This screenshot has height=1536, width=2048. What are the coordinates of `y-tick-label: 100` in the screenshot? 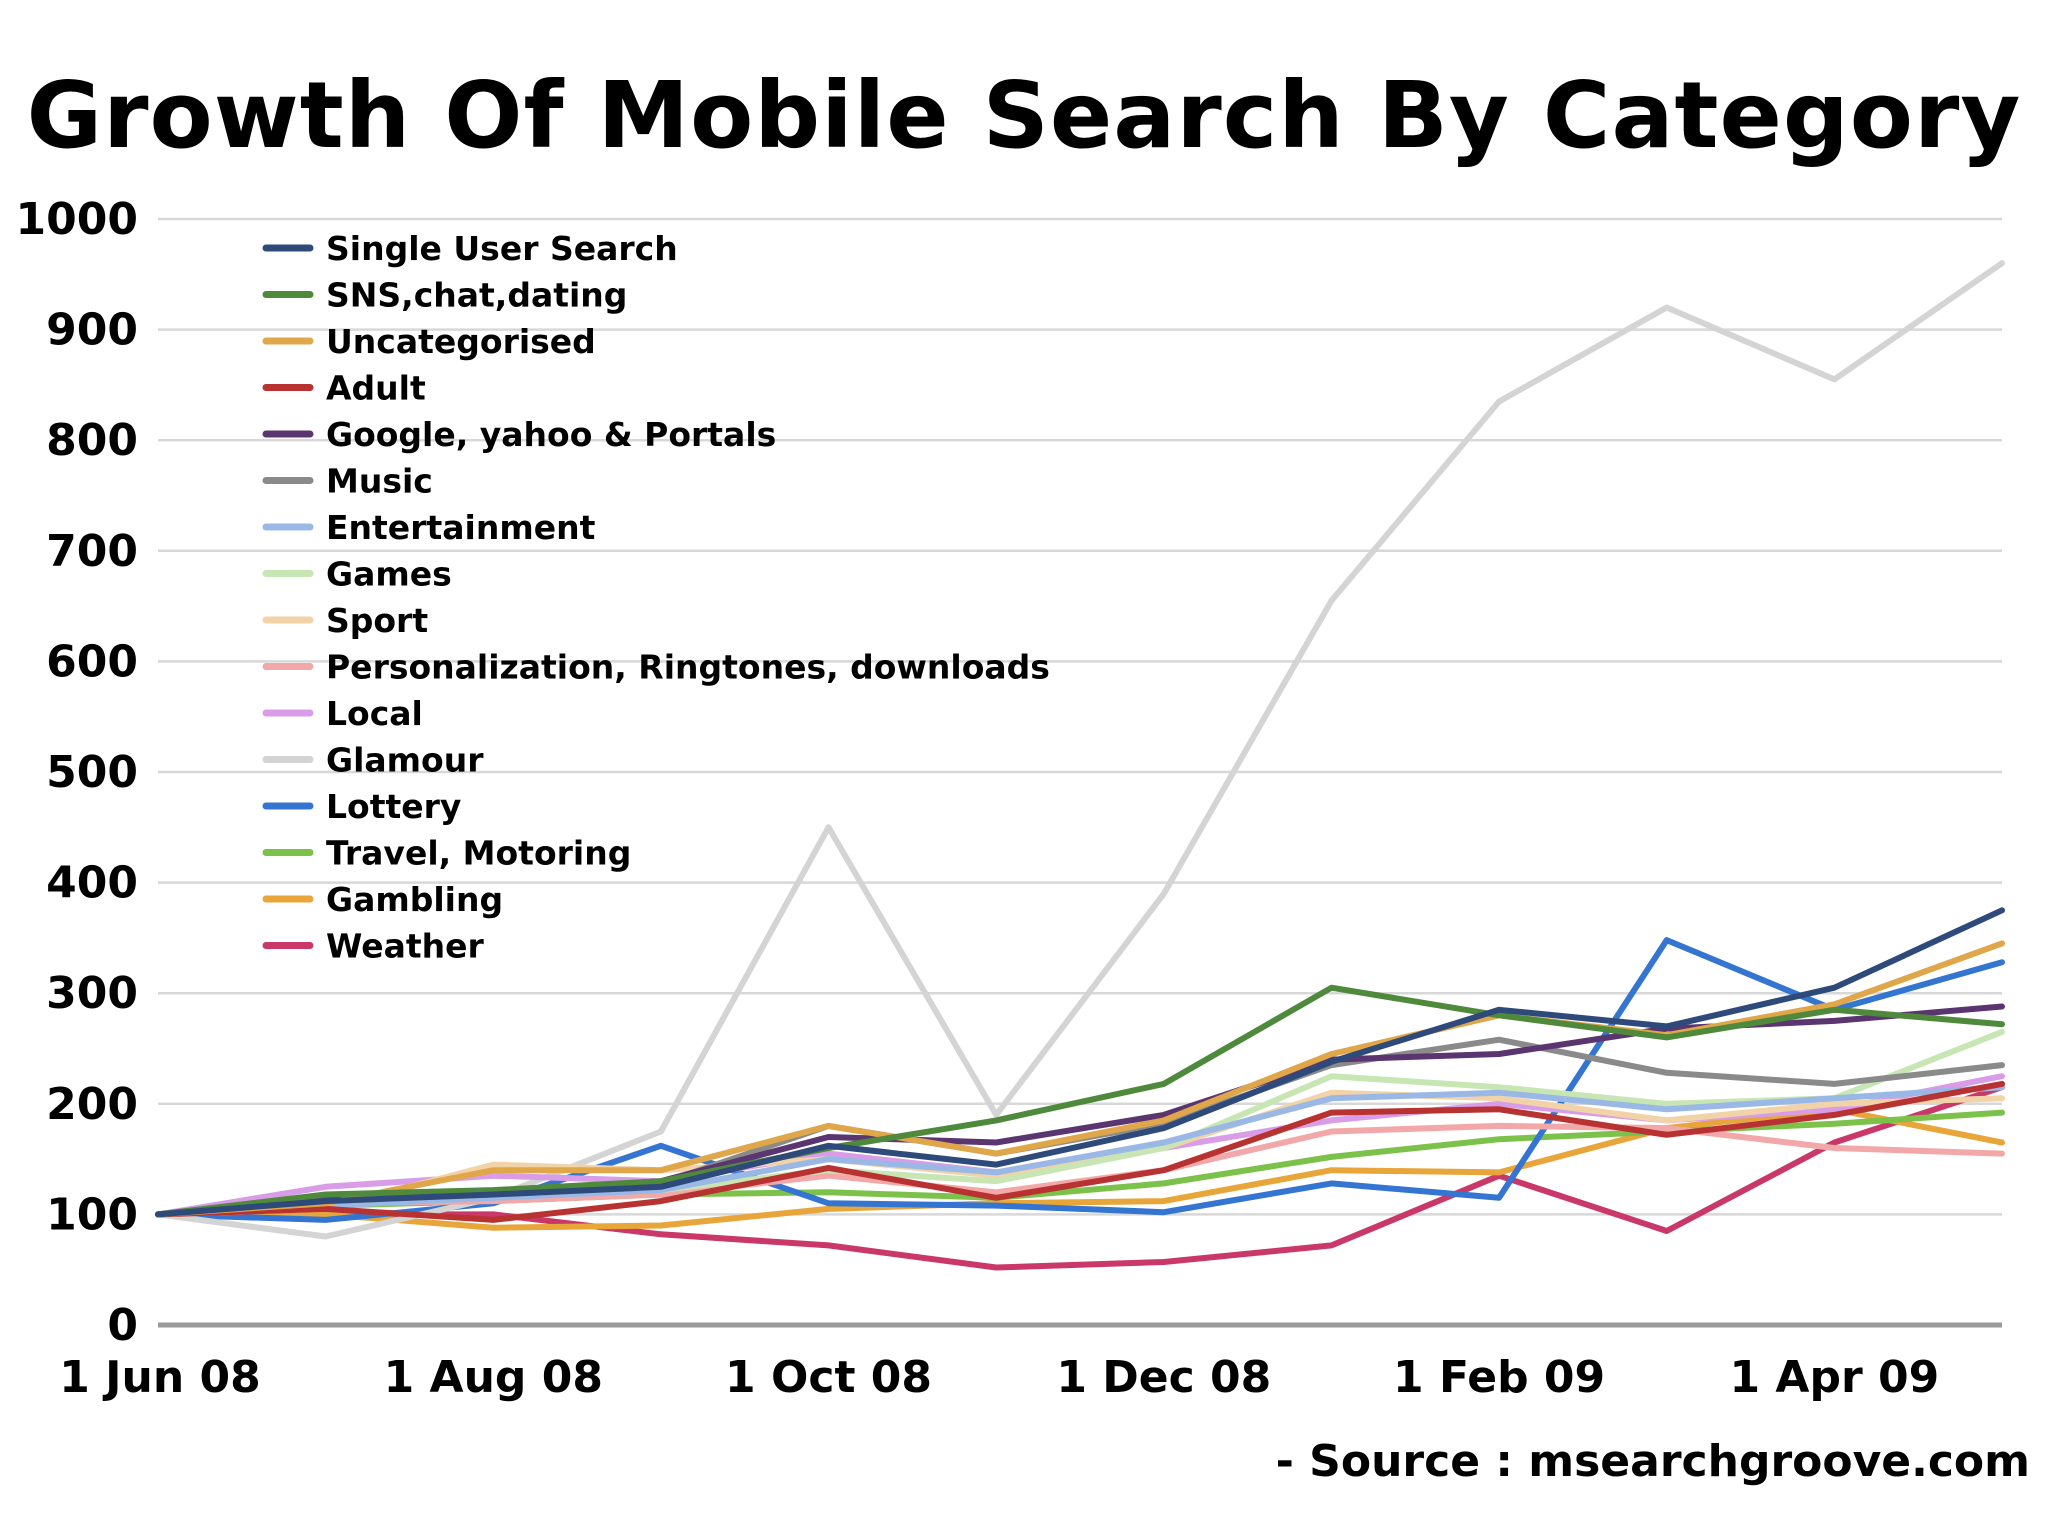 It's located at (92, 1214).